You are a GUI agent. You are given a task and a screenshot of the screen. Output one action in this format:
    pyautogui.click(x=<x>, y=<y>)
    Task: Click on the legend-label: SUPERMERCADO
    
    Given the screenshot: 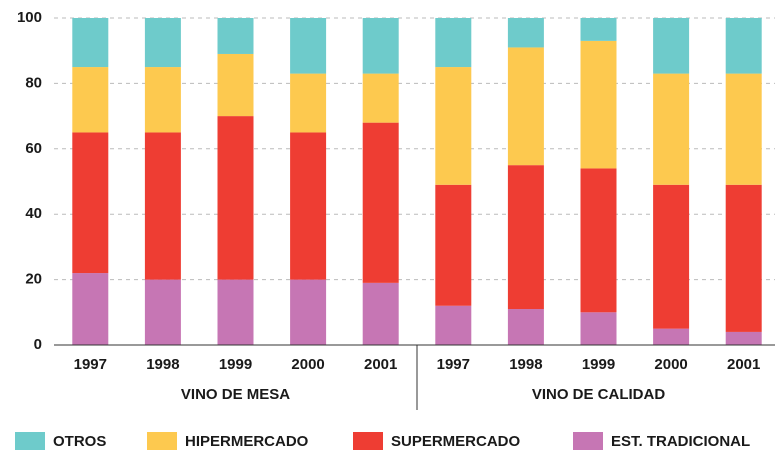 What is the action you would take?
    pyautogui.click(x=456, y=441)
    